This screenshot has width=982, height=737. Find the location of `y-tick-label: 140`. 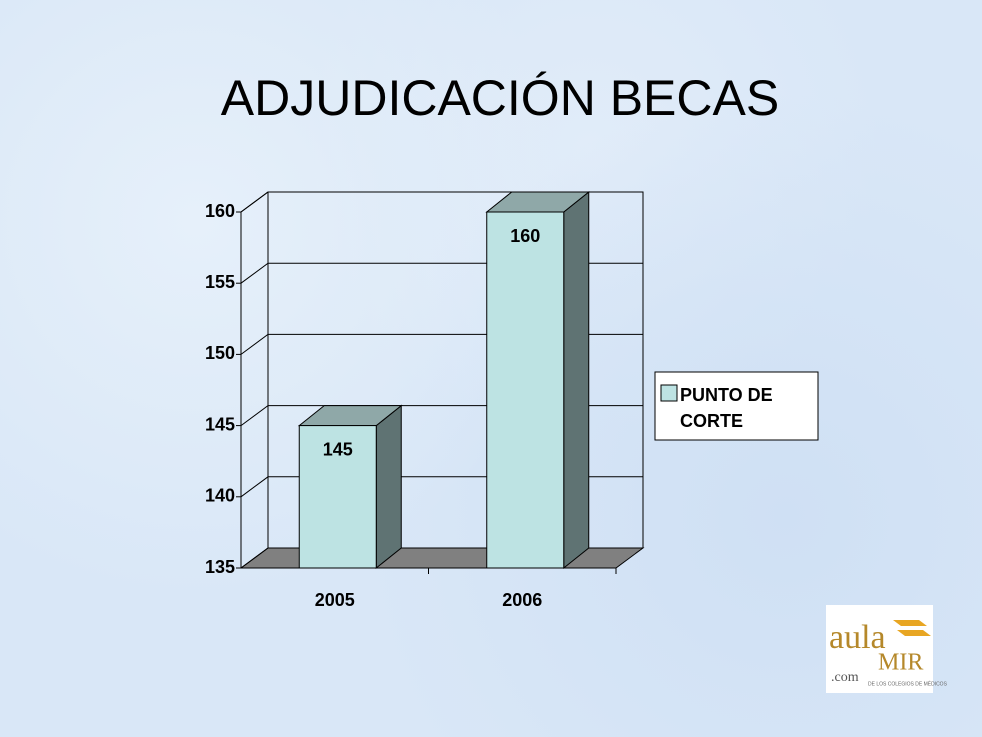

y-tick-label: 140 is located at coordinates (220, 496).